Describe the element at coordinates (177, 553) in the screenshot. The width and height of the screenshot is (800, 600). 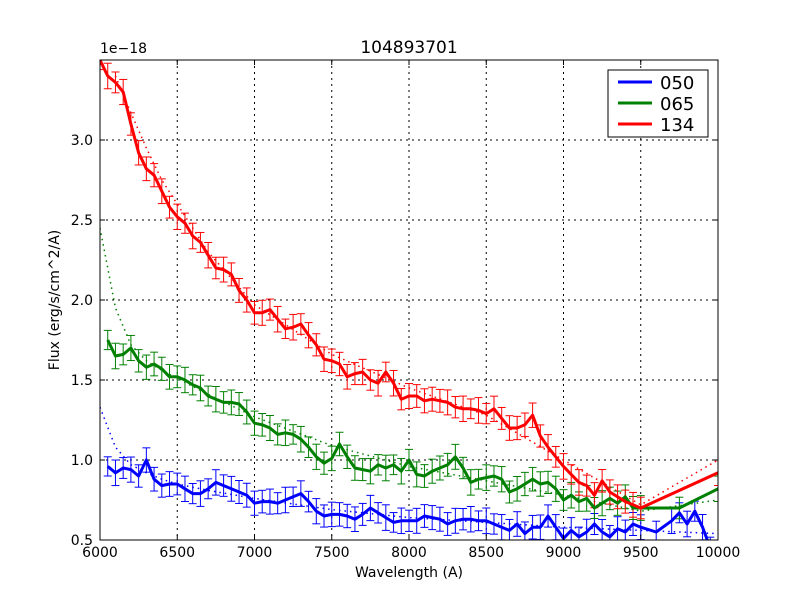
I see `x-tick-label: 6500` at that location.